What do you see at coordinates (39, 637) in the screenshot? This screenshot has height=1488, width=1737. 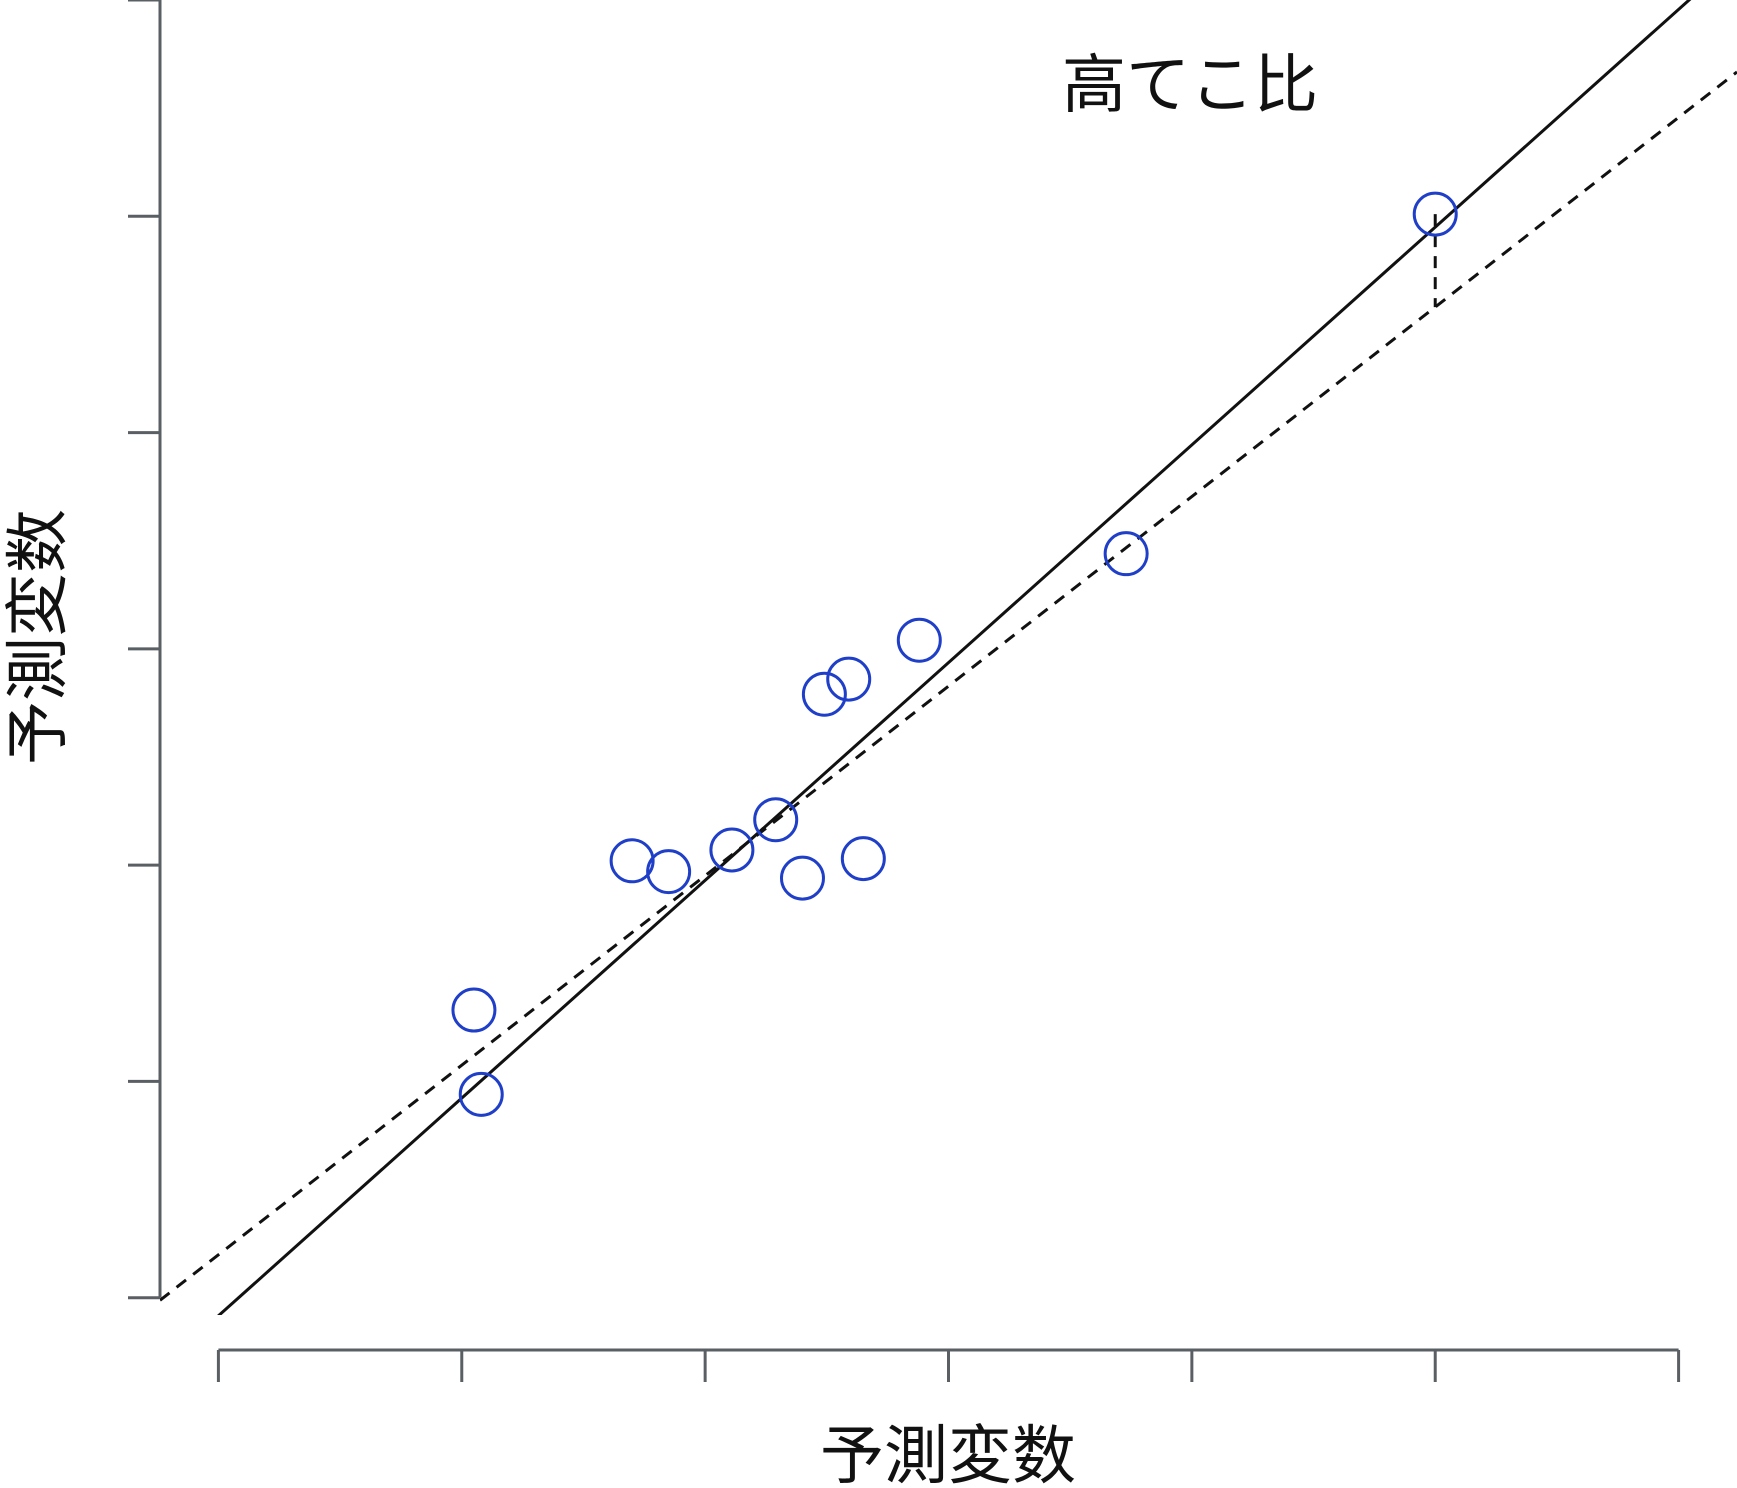 I see `y-axis-label: 予測変数` at bounding box center [39, 637].